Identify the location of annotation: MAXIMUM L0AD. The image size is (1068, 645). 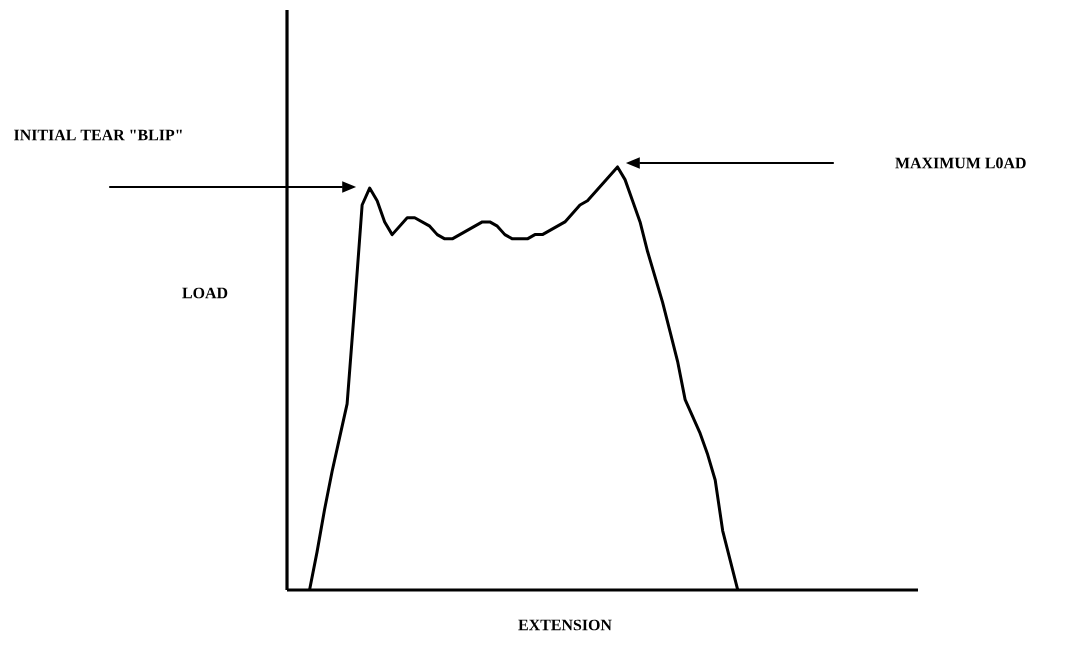
(960, 163).